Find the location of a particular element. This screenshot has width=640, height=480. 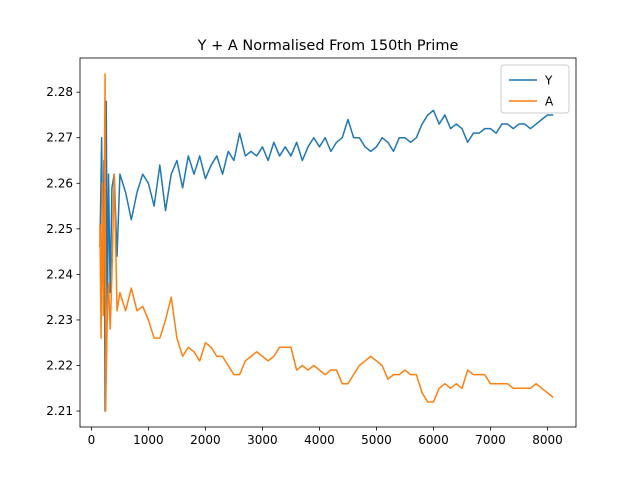

x-tick-label: 5000 is located at coordinates (376, 440).